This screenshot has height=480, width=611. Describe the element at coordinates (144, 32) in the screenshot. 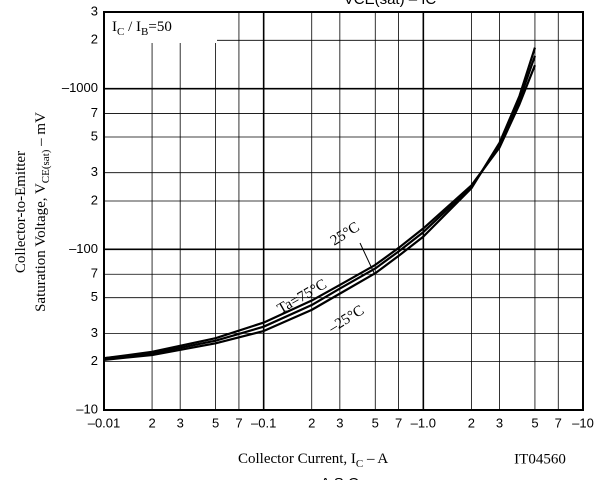

I see `condition-part: B` at that location.